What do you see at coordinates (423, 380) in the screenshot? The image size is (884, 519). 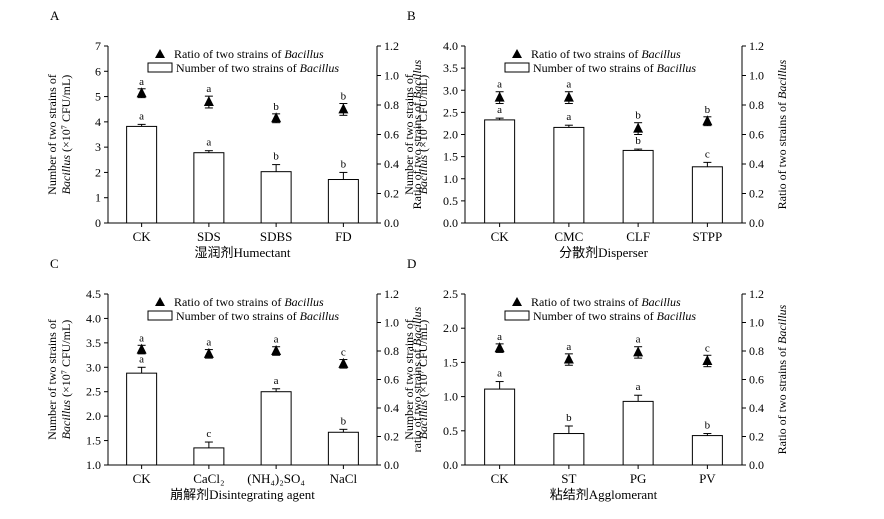 I see `y-axis-title-left-unit: Bacillus (×10⁷ CFU/mL)` at bounding box center [423, 380].